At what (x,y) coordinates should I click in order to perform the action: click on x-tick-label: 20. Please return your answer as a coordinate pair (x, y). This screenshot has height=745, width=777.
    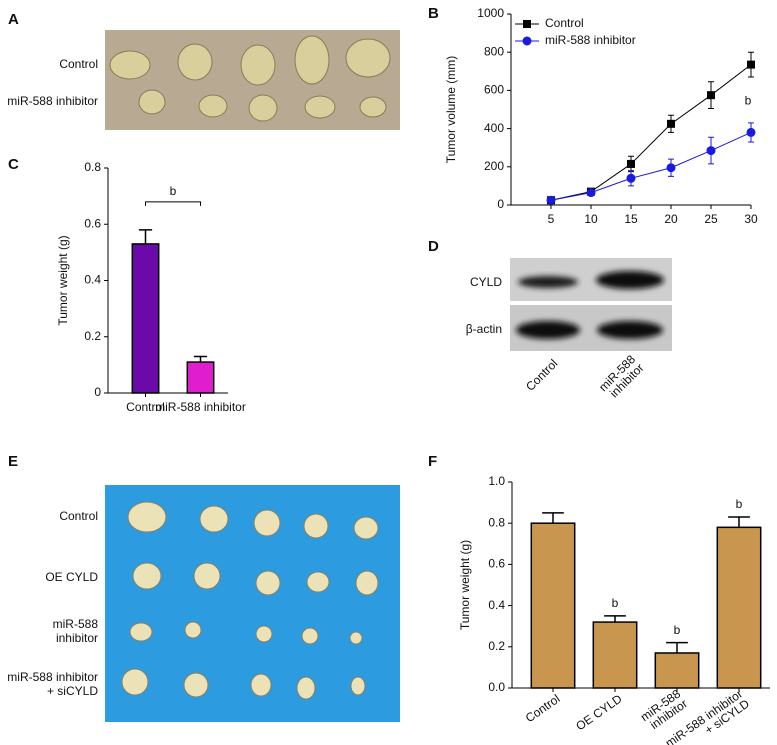
    Looking at the image, I should click on (671, 219).